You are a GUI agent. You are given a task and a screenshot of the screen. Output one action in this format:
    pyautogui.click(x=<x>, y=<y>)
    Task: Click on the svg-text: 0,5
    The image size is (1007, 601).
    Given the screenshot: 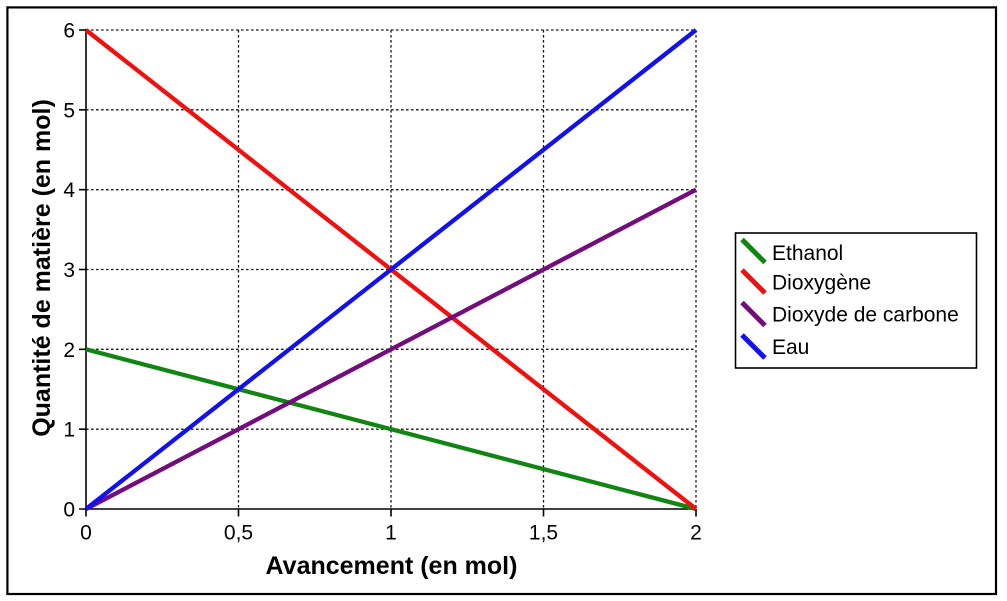 What is the action you would take?
    pyautogui.click(x=238, y=532)
    